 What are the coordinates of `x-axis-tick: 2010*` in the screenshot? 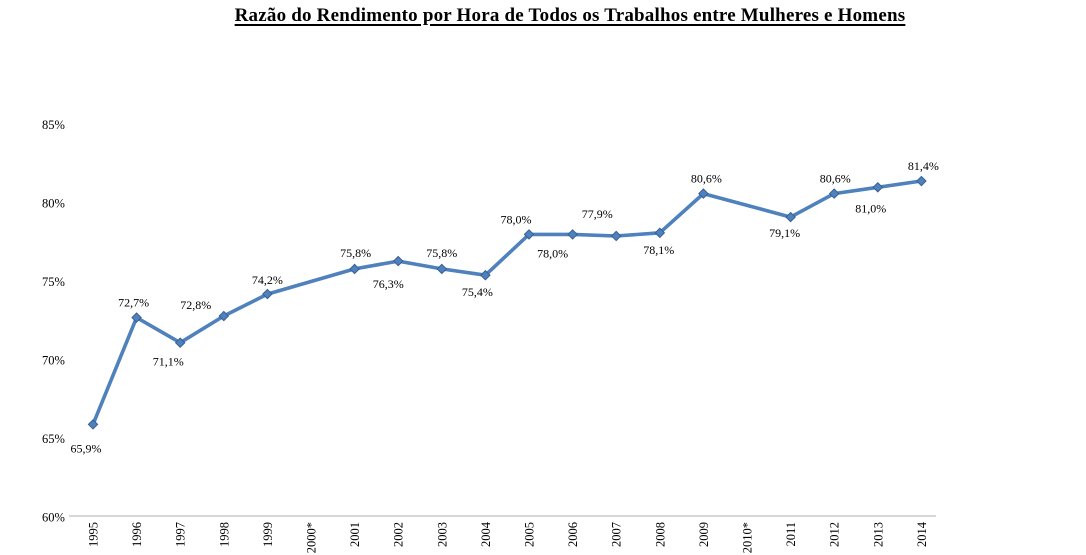 It's located at (748, 537).